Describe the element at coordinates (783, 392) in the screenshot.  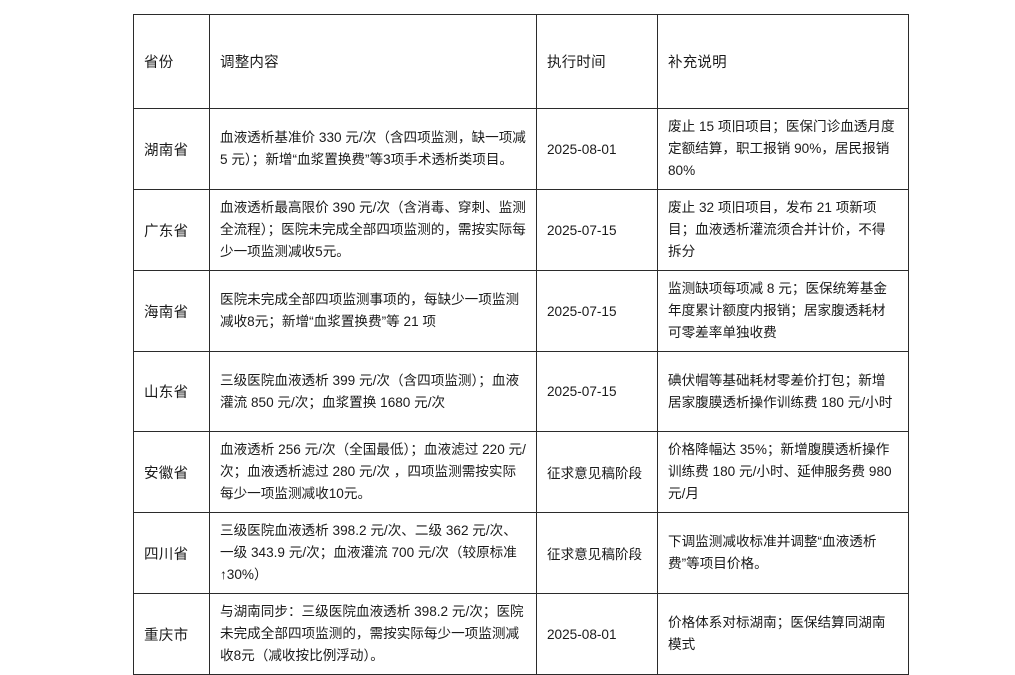
I see `cell-notes: 碘伏帽等基础耗材零差价打包；新增居家腹膜透析操作训练费 180 元/小时` at that location.